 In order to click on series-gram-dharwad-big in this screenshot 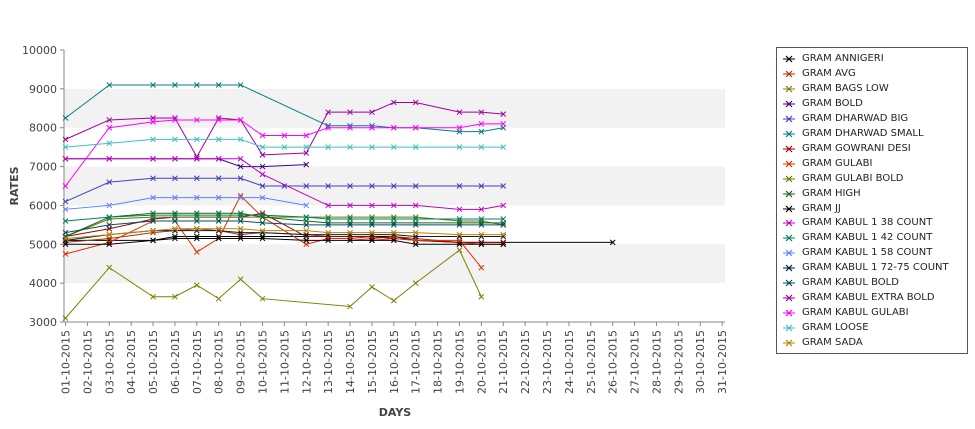, I will do `click(284, 190)`.